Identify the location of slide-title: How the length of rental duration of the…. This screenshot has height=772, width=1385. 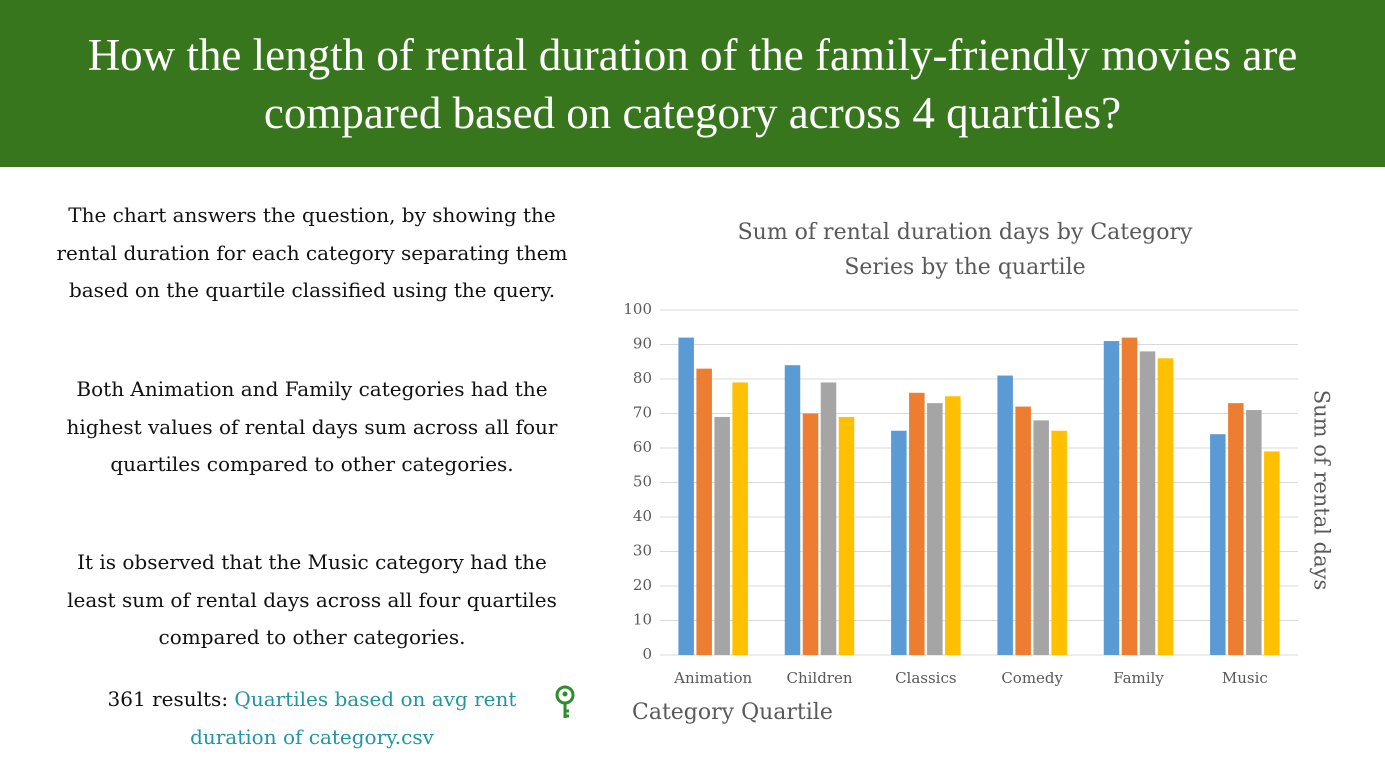
(692, 83).